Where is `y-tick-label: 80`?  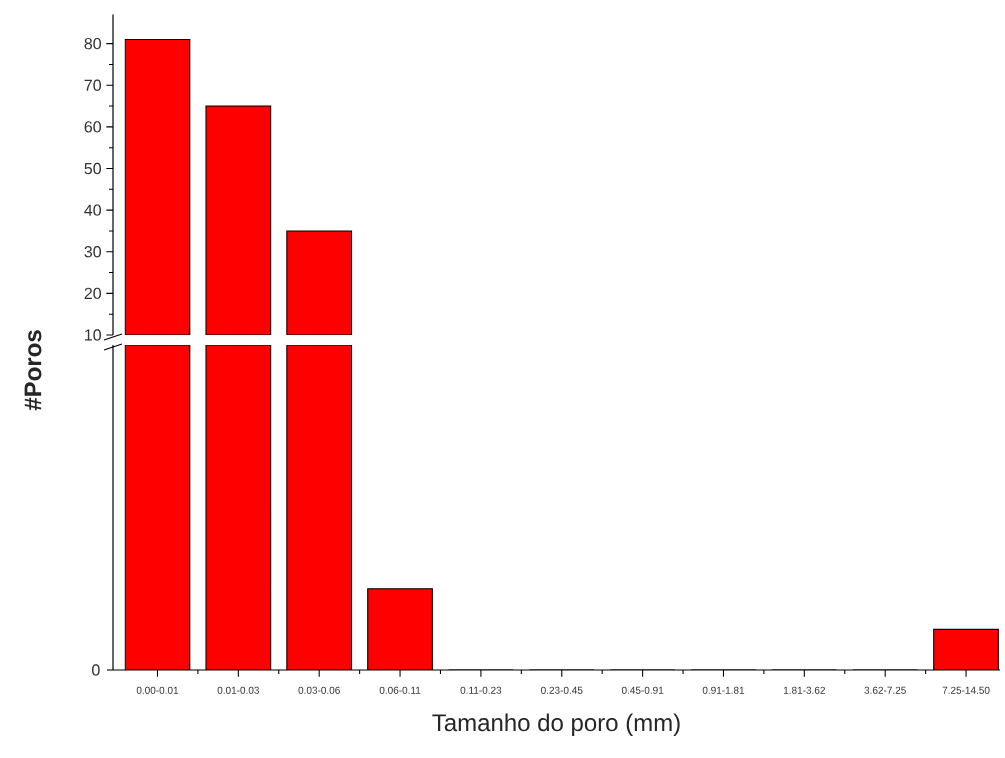 y-tick-label: 80 is located at coordinates (93, 43).